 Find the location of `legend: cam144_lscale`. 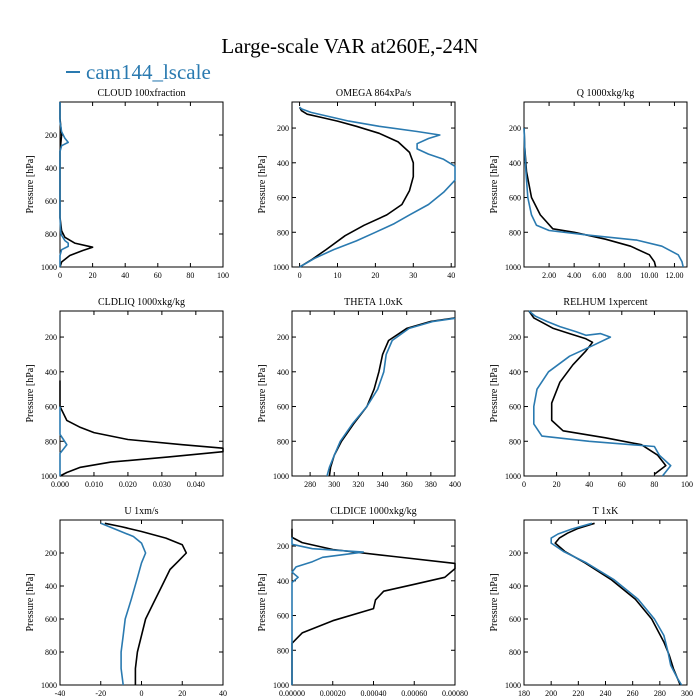

legend: cam144_lscale is located at coordinates (138, 72).